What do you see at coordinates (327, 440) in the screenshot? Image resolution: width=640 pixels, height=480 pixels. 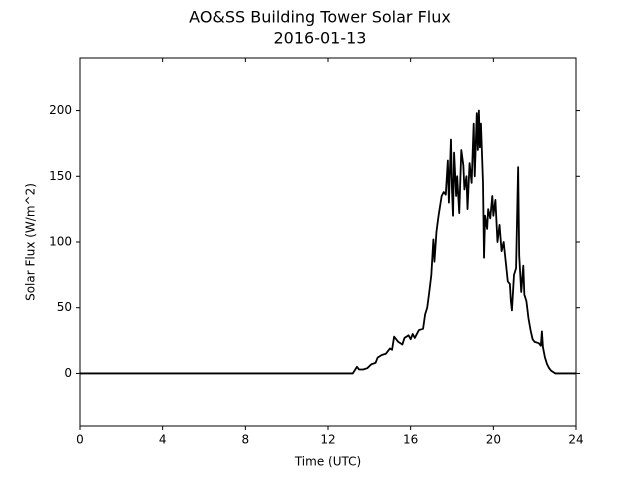 I see `x-tick-label: 12` at bounding box center [327, 440].